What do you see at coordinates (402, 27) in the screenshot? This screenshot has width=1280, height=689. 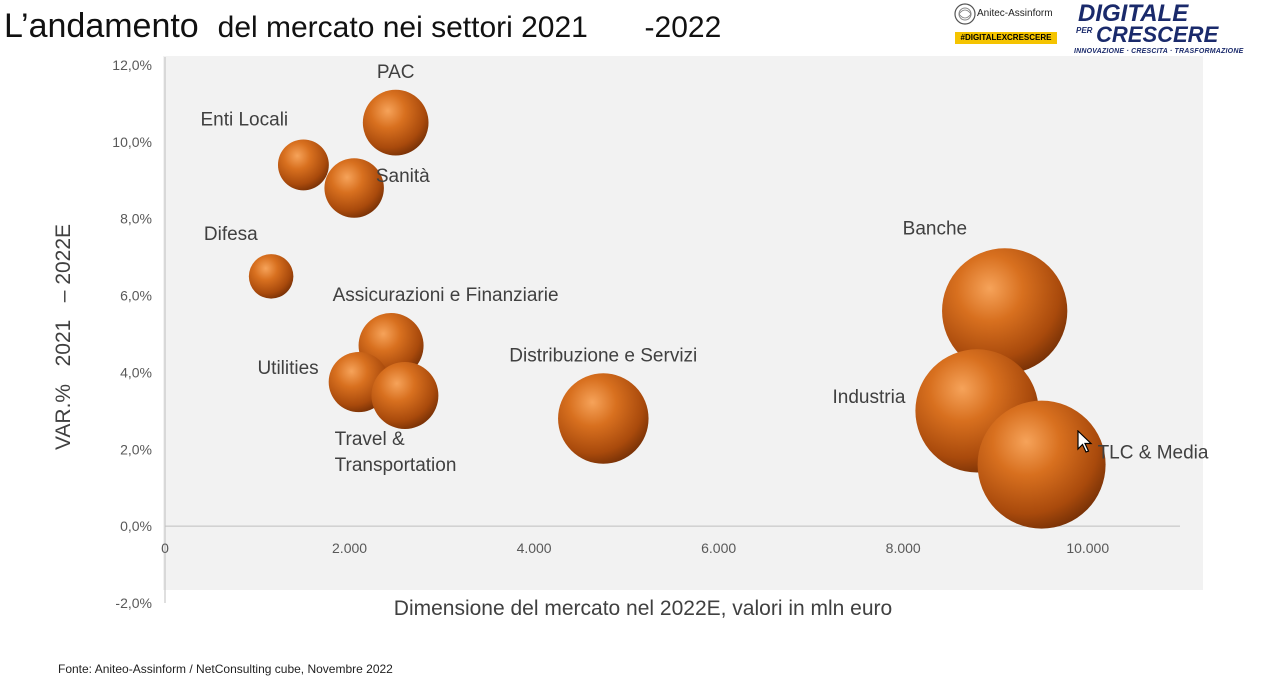 I see `title-rest: del mercato nei settori 2021` at bounding box center [402, 27].